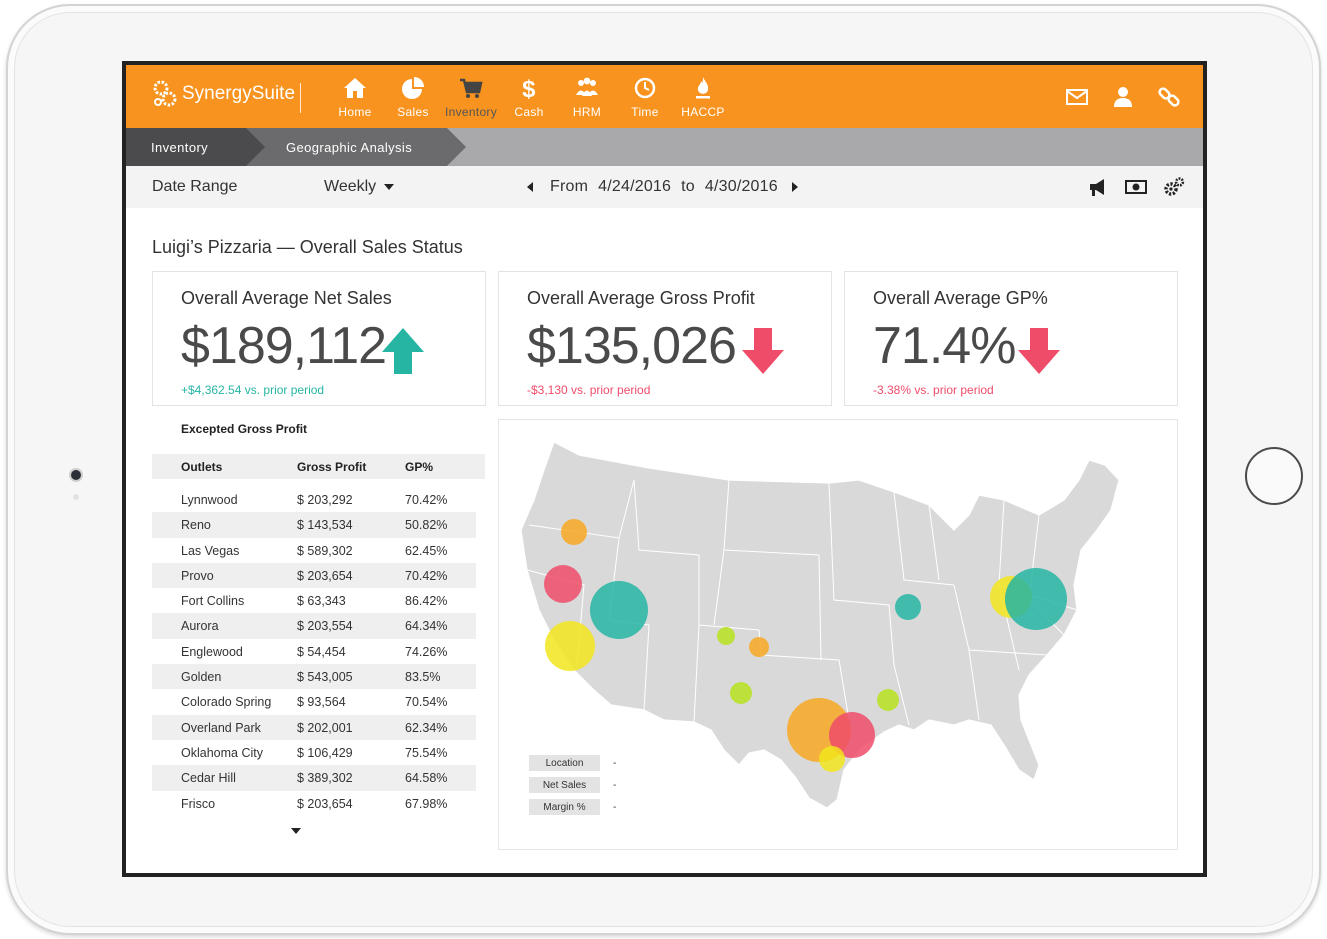  I want to click on nav-item-time: Time, so click(645, 97).